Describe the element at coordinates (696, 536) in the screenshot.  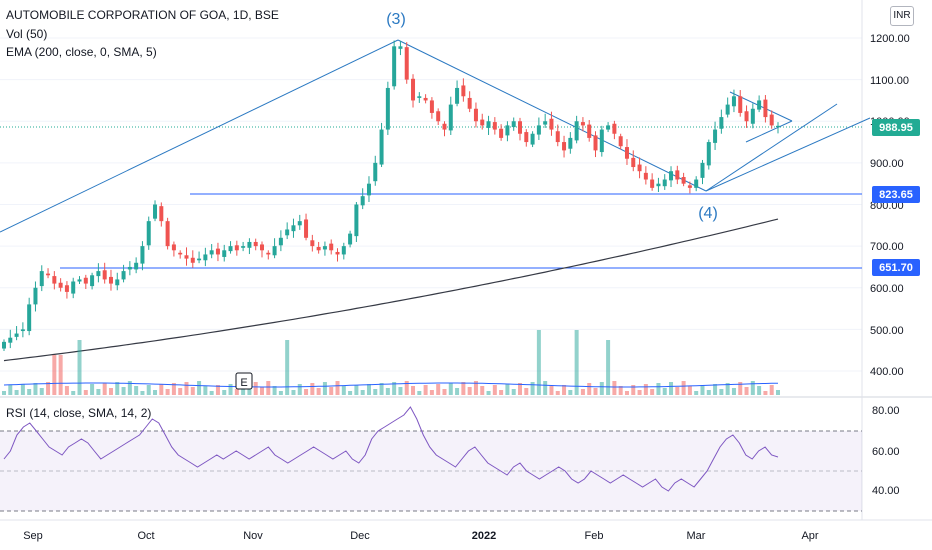
I see `time-tick: Mar` at that location.